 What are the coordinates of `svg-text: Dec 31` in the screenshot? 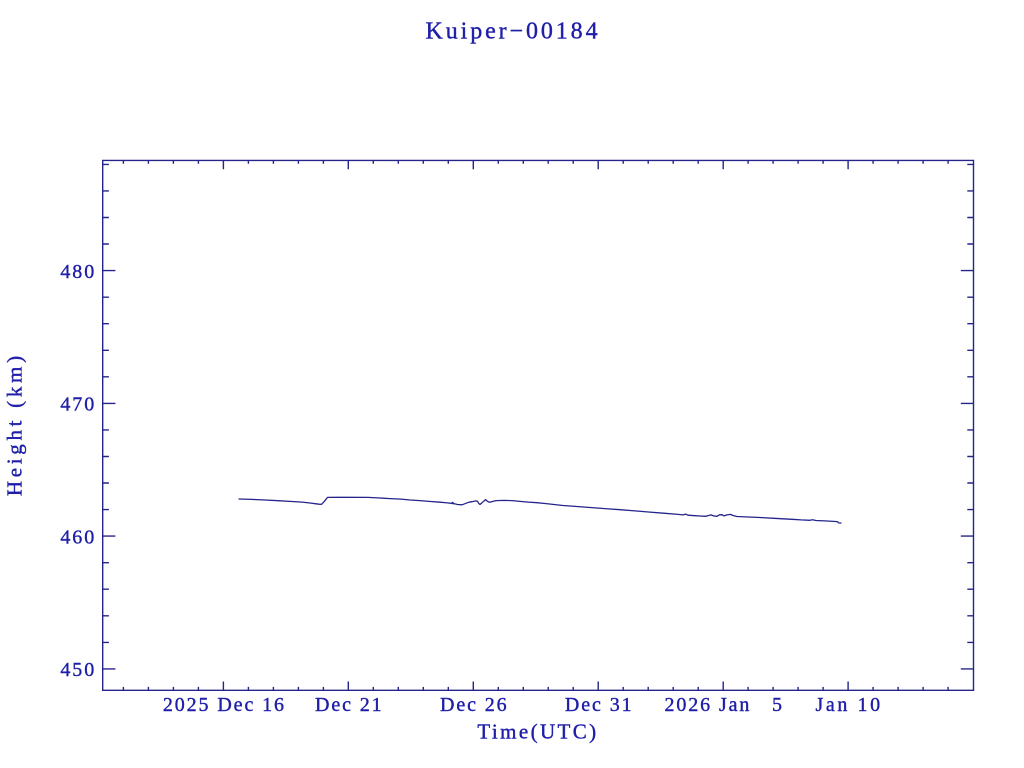 It's located at (599, 705).